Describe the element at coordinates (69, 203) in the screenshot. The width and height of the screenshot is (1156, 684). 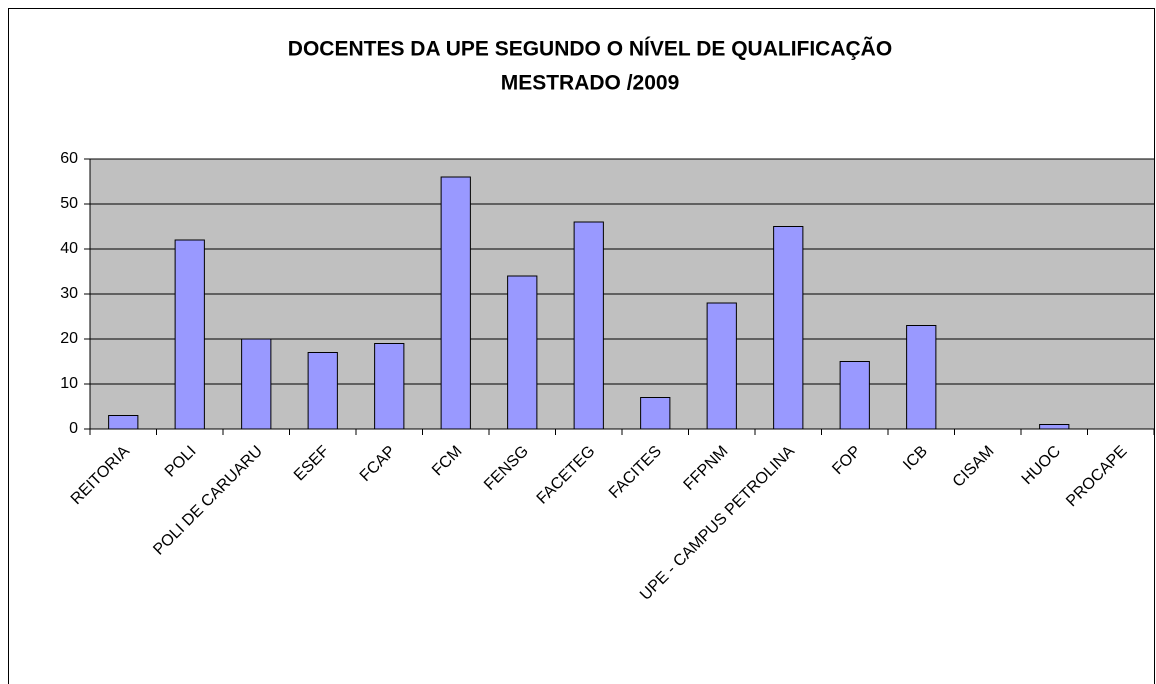
I see `y-tick-label: 50` at that location.